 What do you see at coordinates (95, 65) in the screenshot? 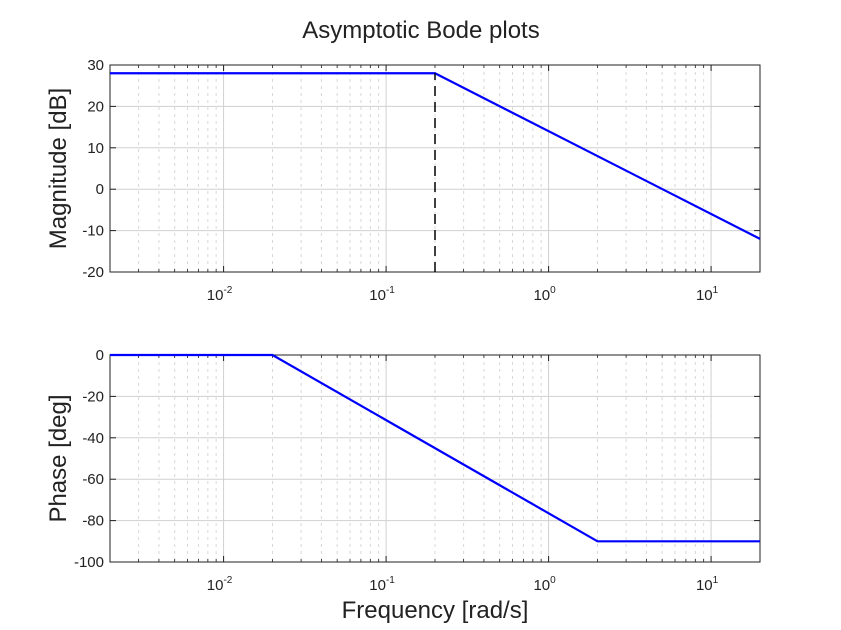
I see `y-tick-label: 30` at bounding box center [95, 65].